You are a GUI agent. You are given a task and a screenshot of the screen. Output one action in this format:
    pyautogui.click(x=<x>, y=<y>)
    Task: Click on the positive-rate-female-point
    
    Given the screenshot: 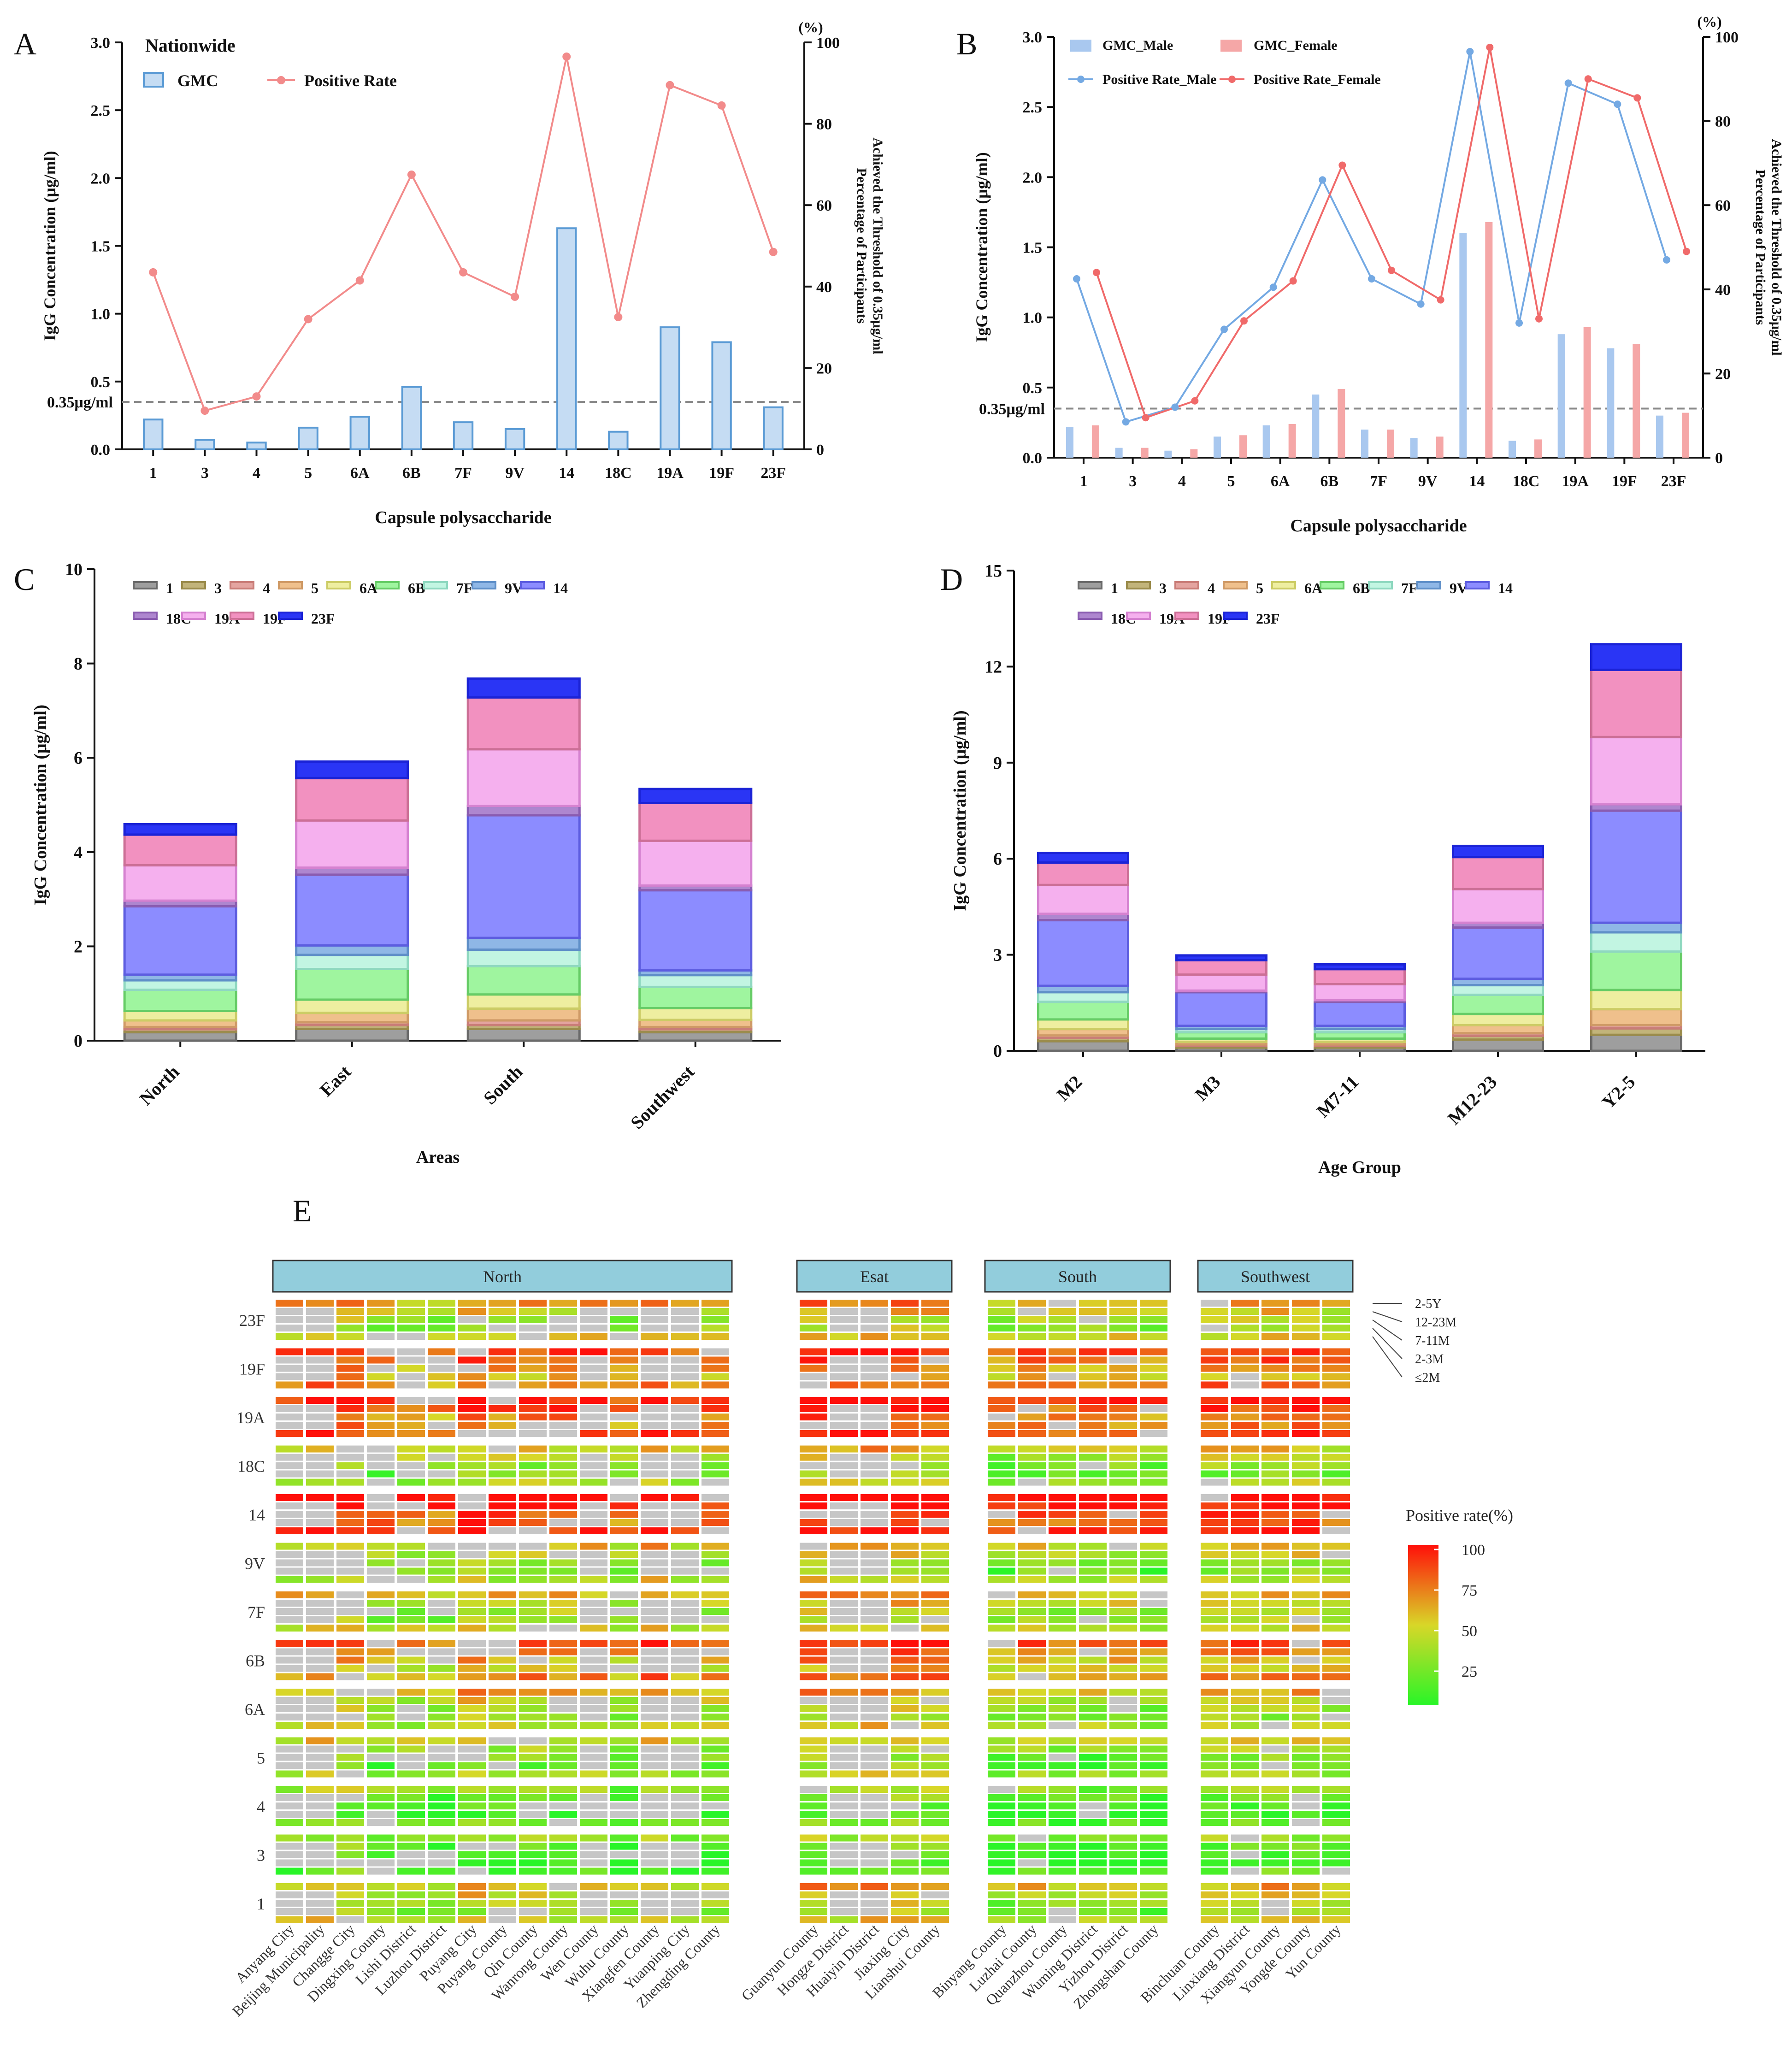 What is the action you would take?
    pyautogui.click(x=1195, y=401)
    